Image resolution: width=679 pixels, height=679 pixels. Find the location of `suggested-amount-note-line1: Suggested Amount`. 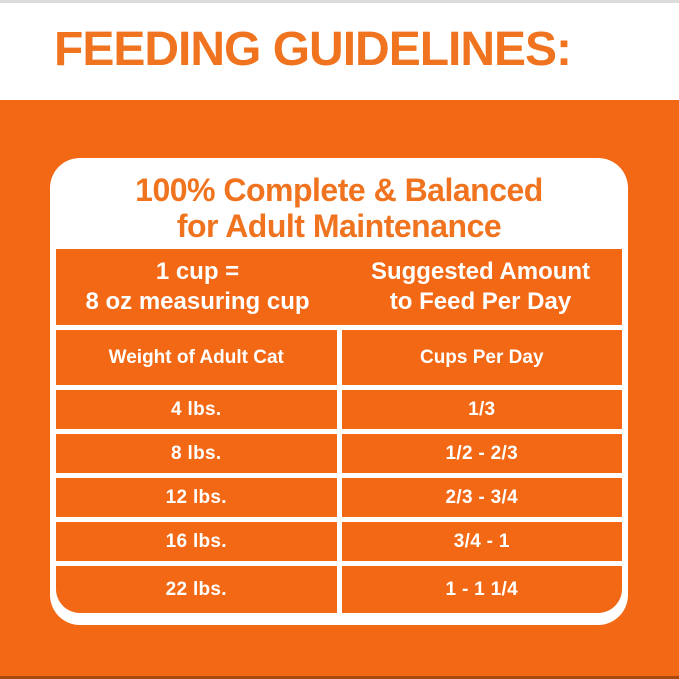

suggested-amount-note-line1: Suggested Amount is located at coordinates (480, 271).